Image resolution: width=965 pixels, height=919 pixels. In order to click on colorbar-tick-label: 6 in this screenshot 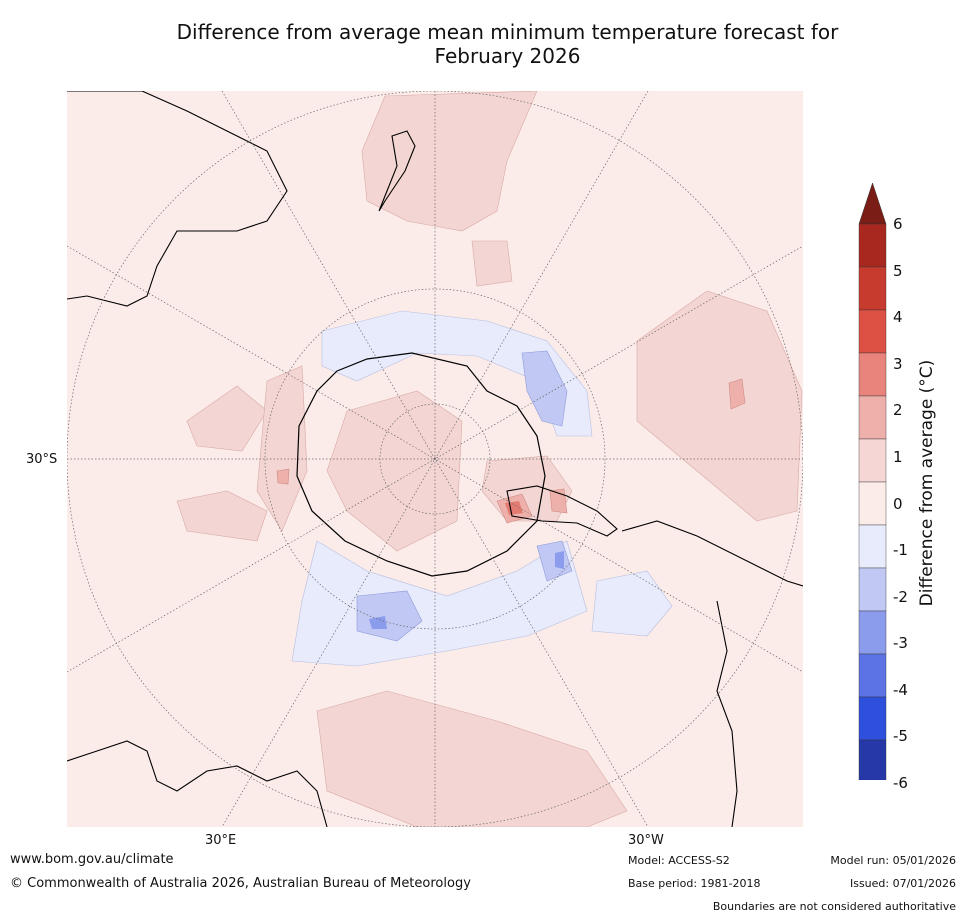, I will do `click(898, 224)`.